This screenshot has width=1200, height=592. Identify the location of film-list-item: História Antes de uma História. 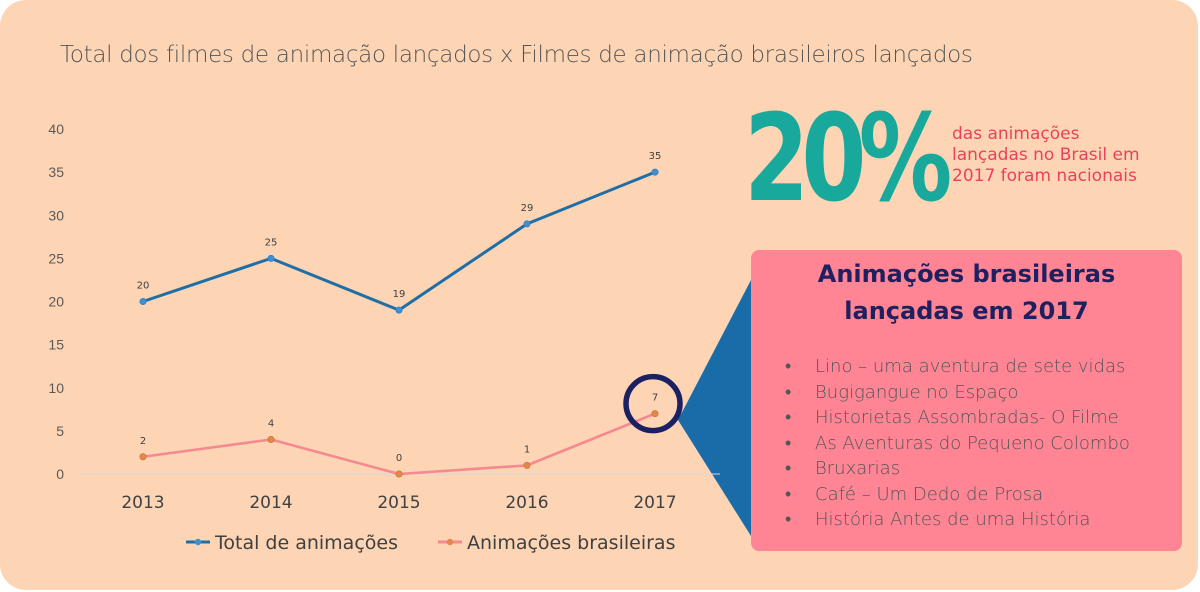
(954, 520).